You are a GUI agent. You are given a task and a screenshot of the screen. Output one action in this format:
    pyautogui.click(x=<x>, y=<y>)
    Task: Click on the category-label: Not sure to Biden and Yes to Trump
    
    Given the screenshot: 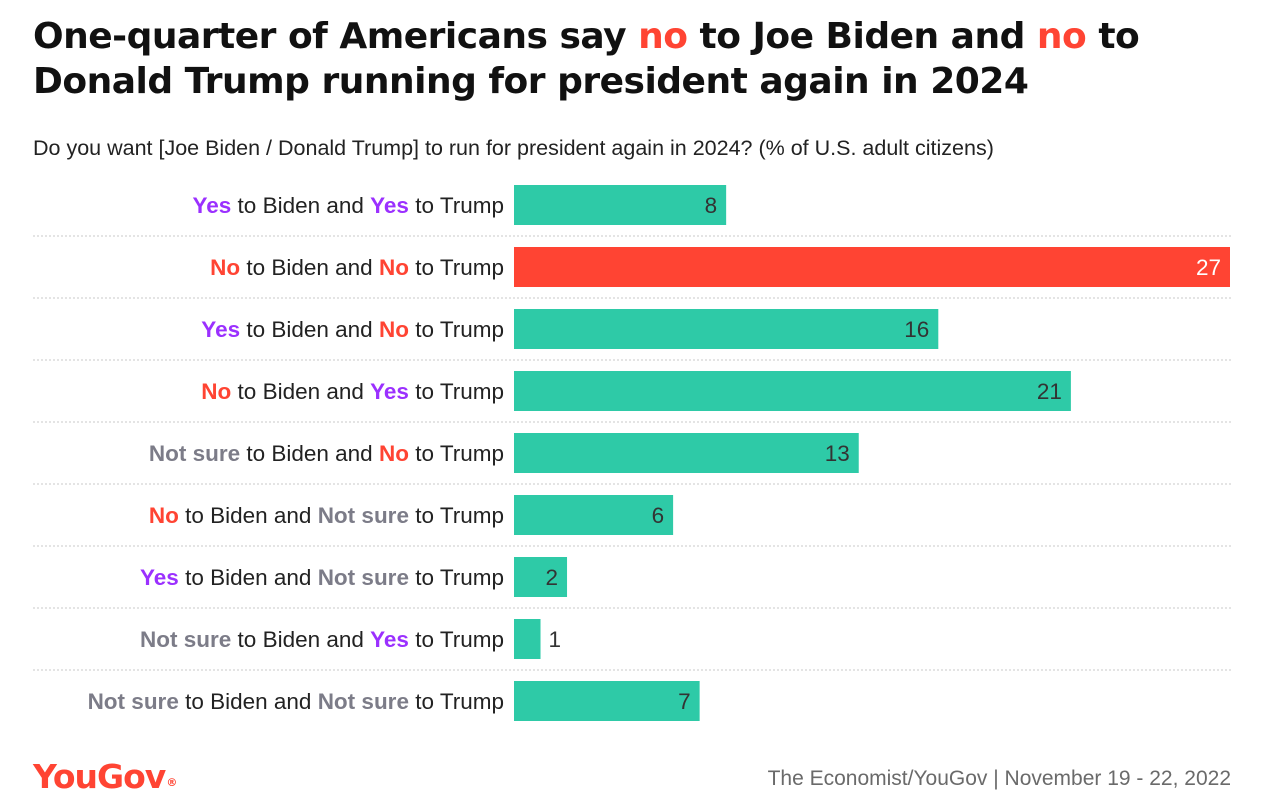 What is the action you would take?
    pyautogui.click(x=322, y=639)
    